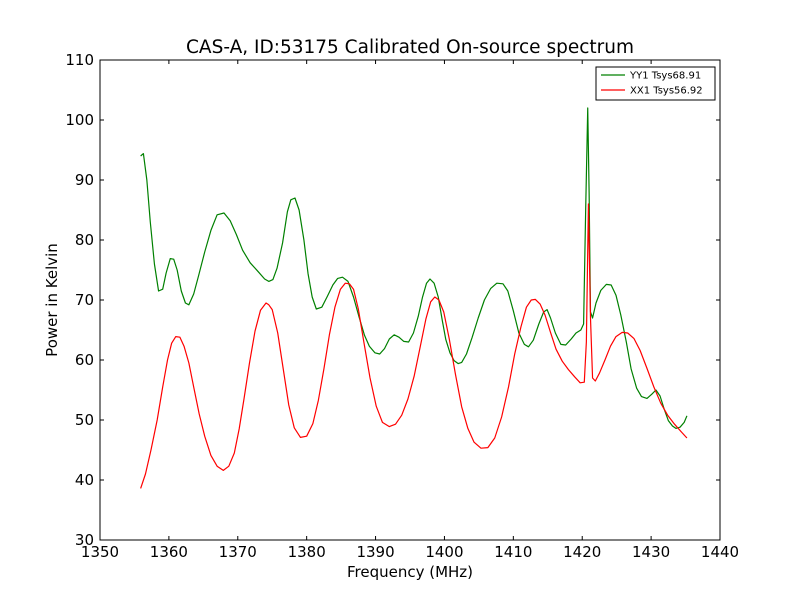 Image resolution: width=800 pixels, height=600 pixels. What do you see at coordinates (84, 240) in the screenshot?
I see `y-tick-label: 80` at bounding box center [84, 240].